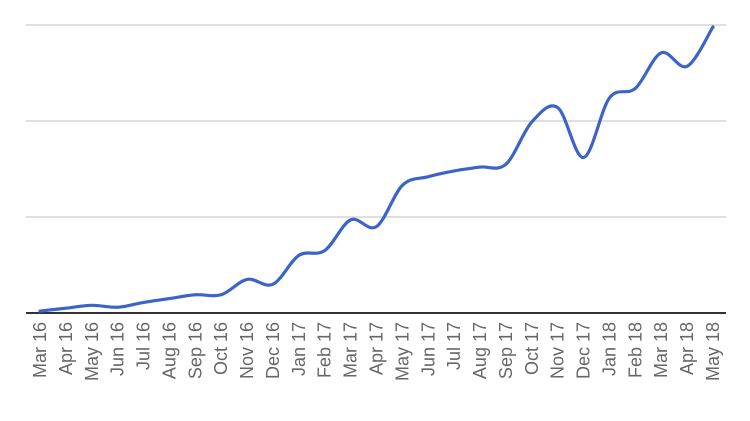 The width and height of the screenshot is (750, 421). Describe the element at coordinates (273, 350) in the screenshot. I see `x-tick-label: Dec 16` at that location.